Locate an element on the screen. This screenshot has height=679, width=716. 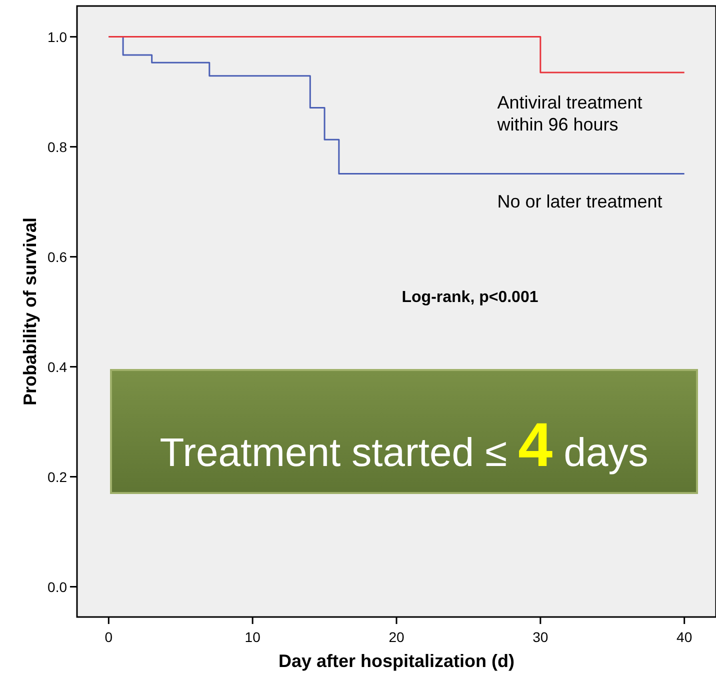
y-tick-label: 0.0 is located at coordinates (58, 586).